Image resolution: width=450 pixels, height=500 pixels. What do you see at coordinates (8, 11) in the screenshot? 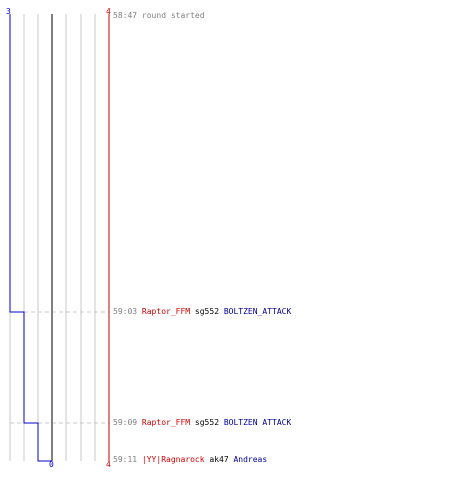
I see `blue-top-count: 3` at bounding box center [8, 11].